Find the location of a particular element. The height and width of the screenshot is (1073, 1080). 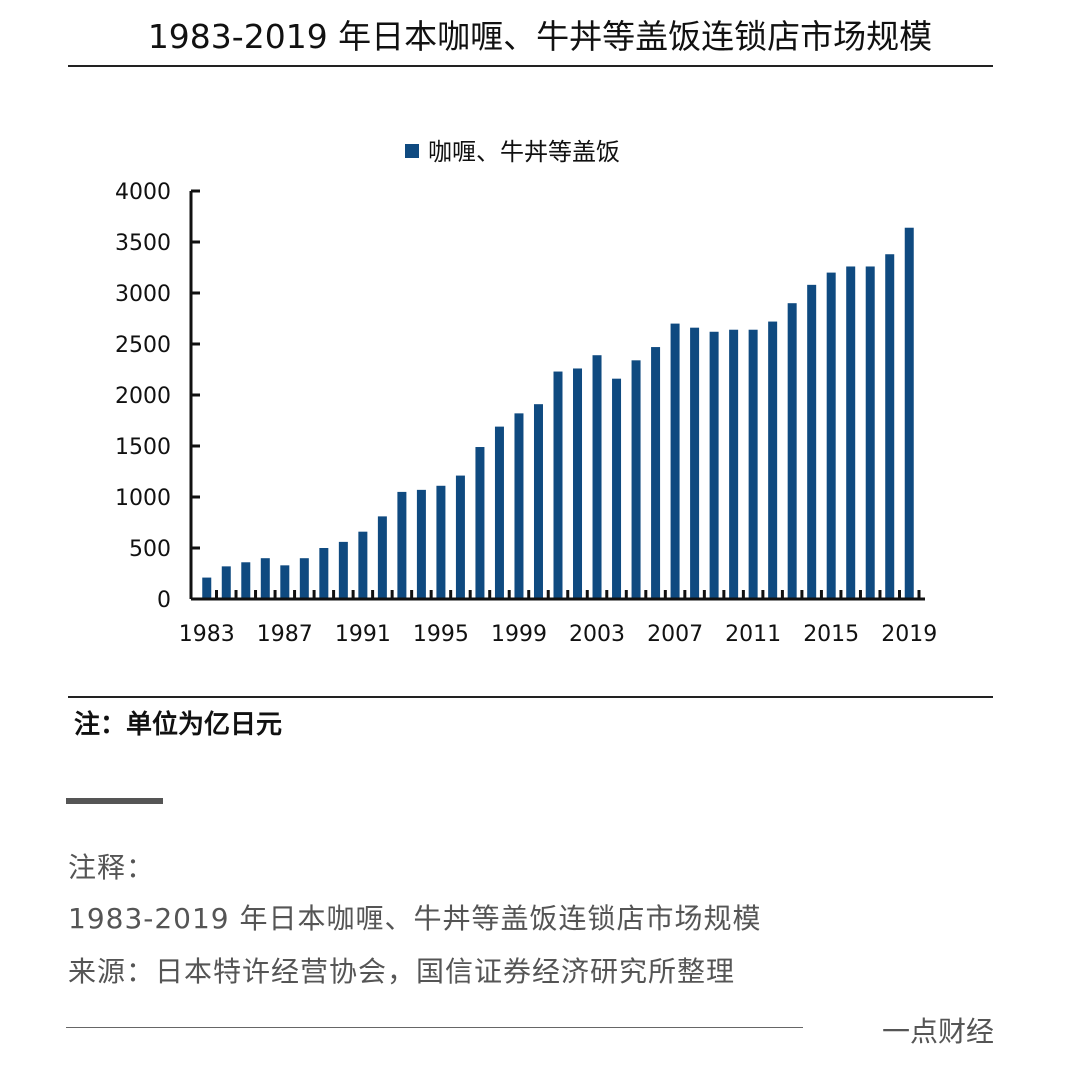

x-tick-label: 2007 is located at coordinates (675, 634).